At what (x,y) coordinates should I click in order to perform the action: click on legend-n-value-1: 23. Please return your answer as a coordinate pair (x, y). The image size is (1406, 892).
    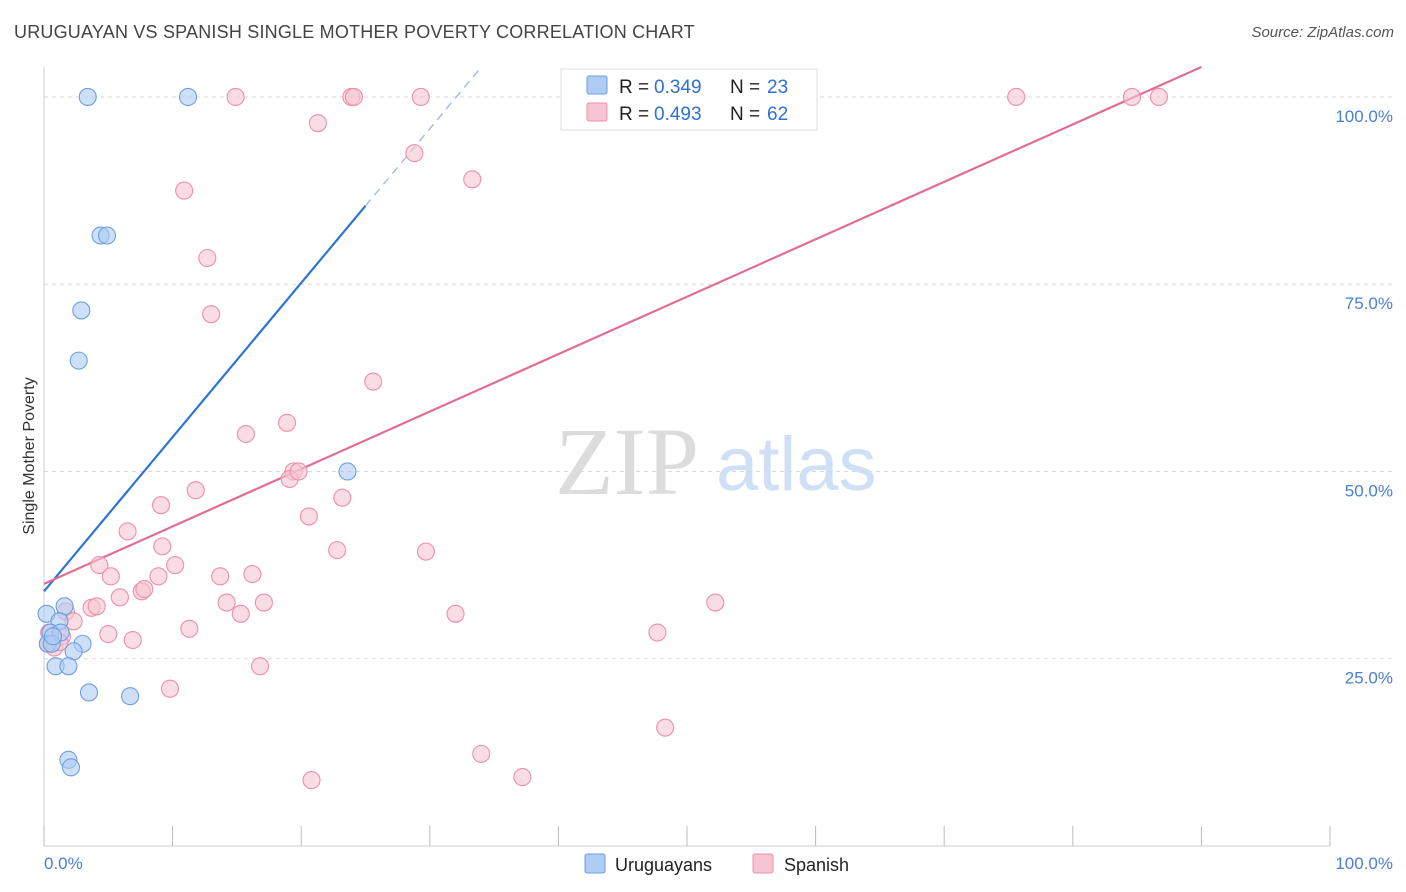
    Looking at the image, I should click on (777, 87).